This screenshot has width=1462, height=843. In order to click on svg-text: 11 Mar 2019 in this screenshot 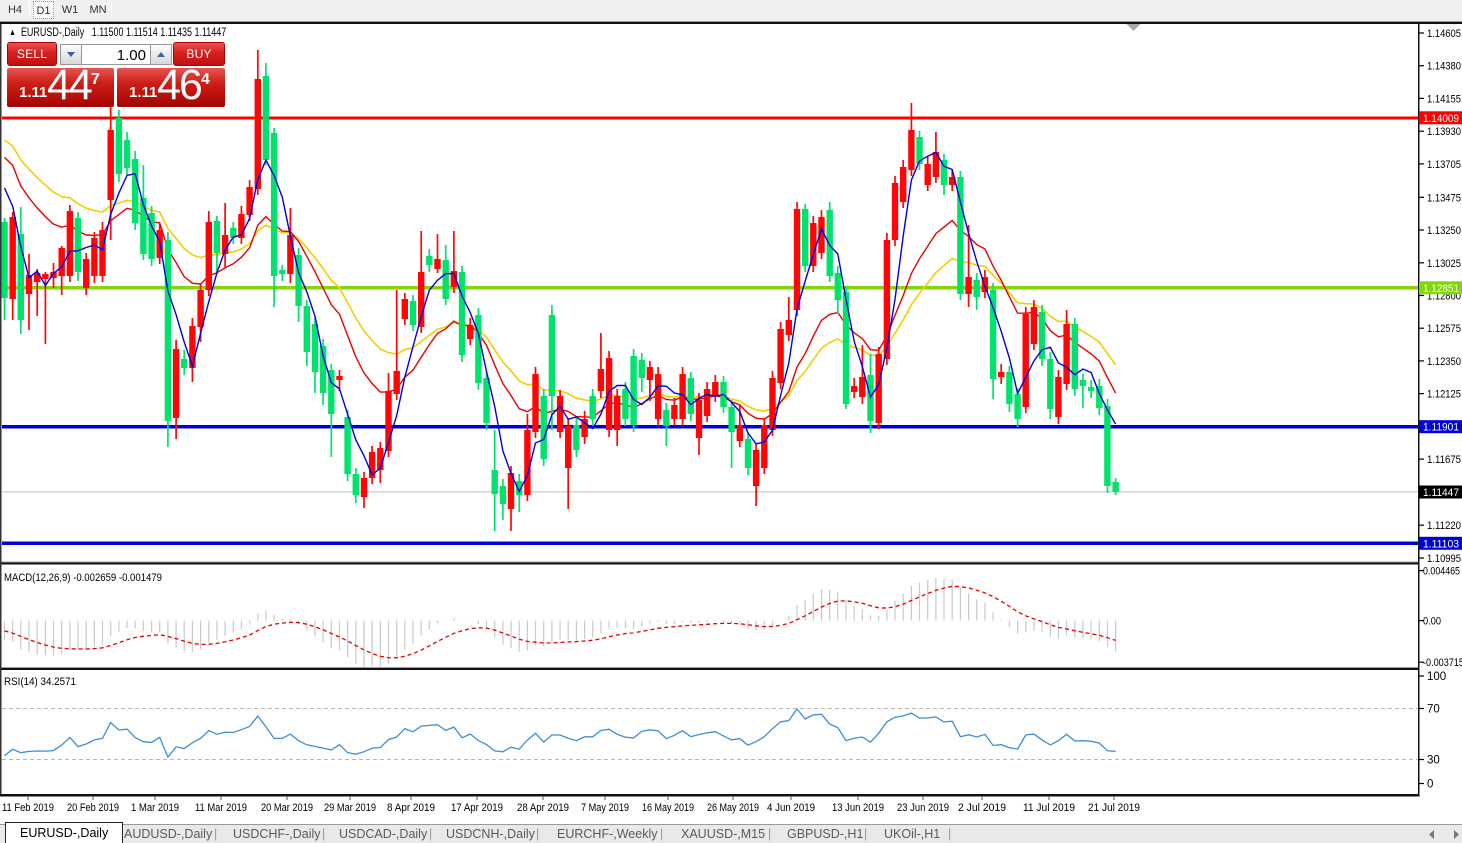, I will do `click(221, 808)`.